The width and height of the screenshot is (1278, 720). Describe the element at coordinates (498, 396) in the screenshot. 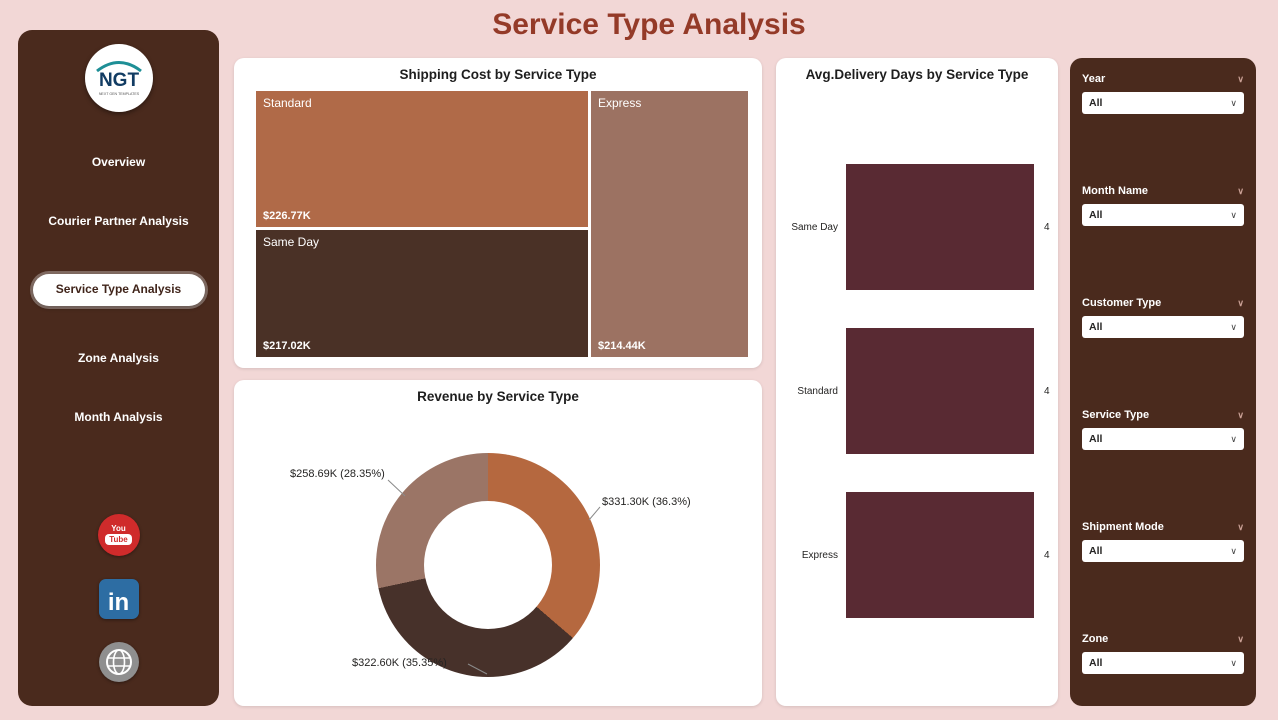

I see `donut-title: Revenue by Service Type` at that location.